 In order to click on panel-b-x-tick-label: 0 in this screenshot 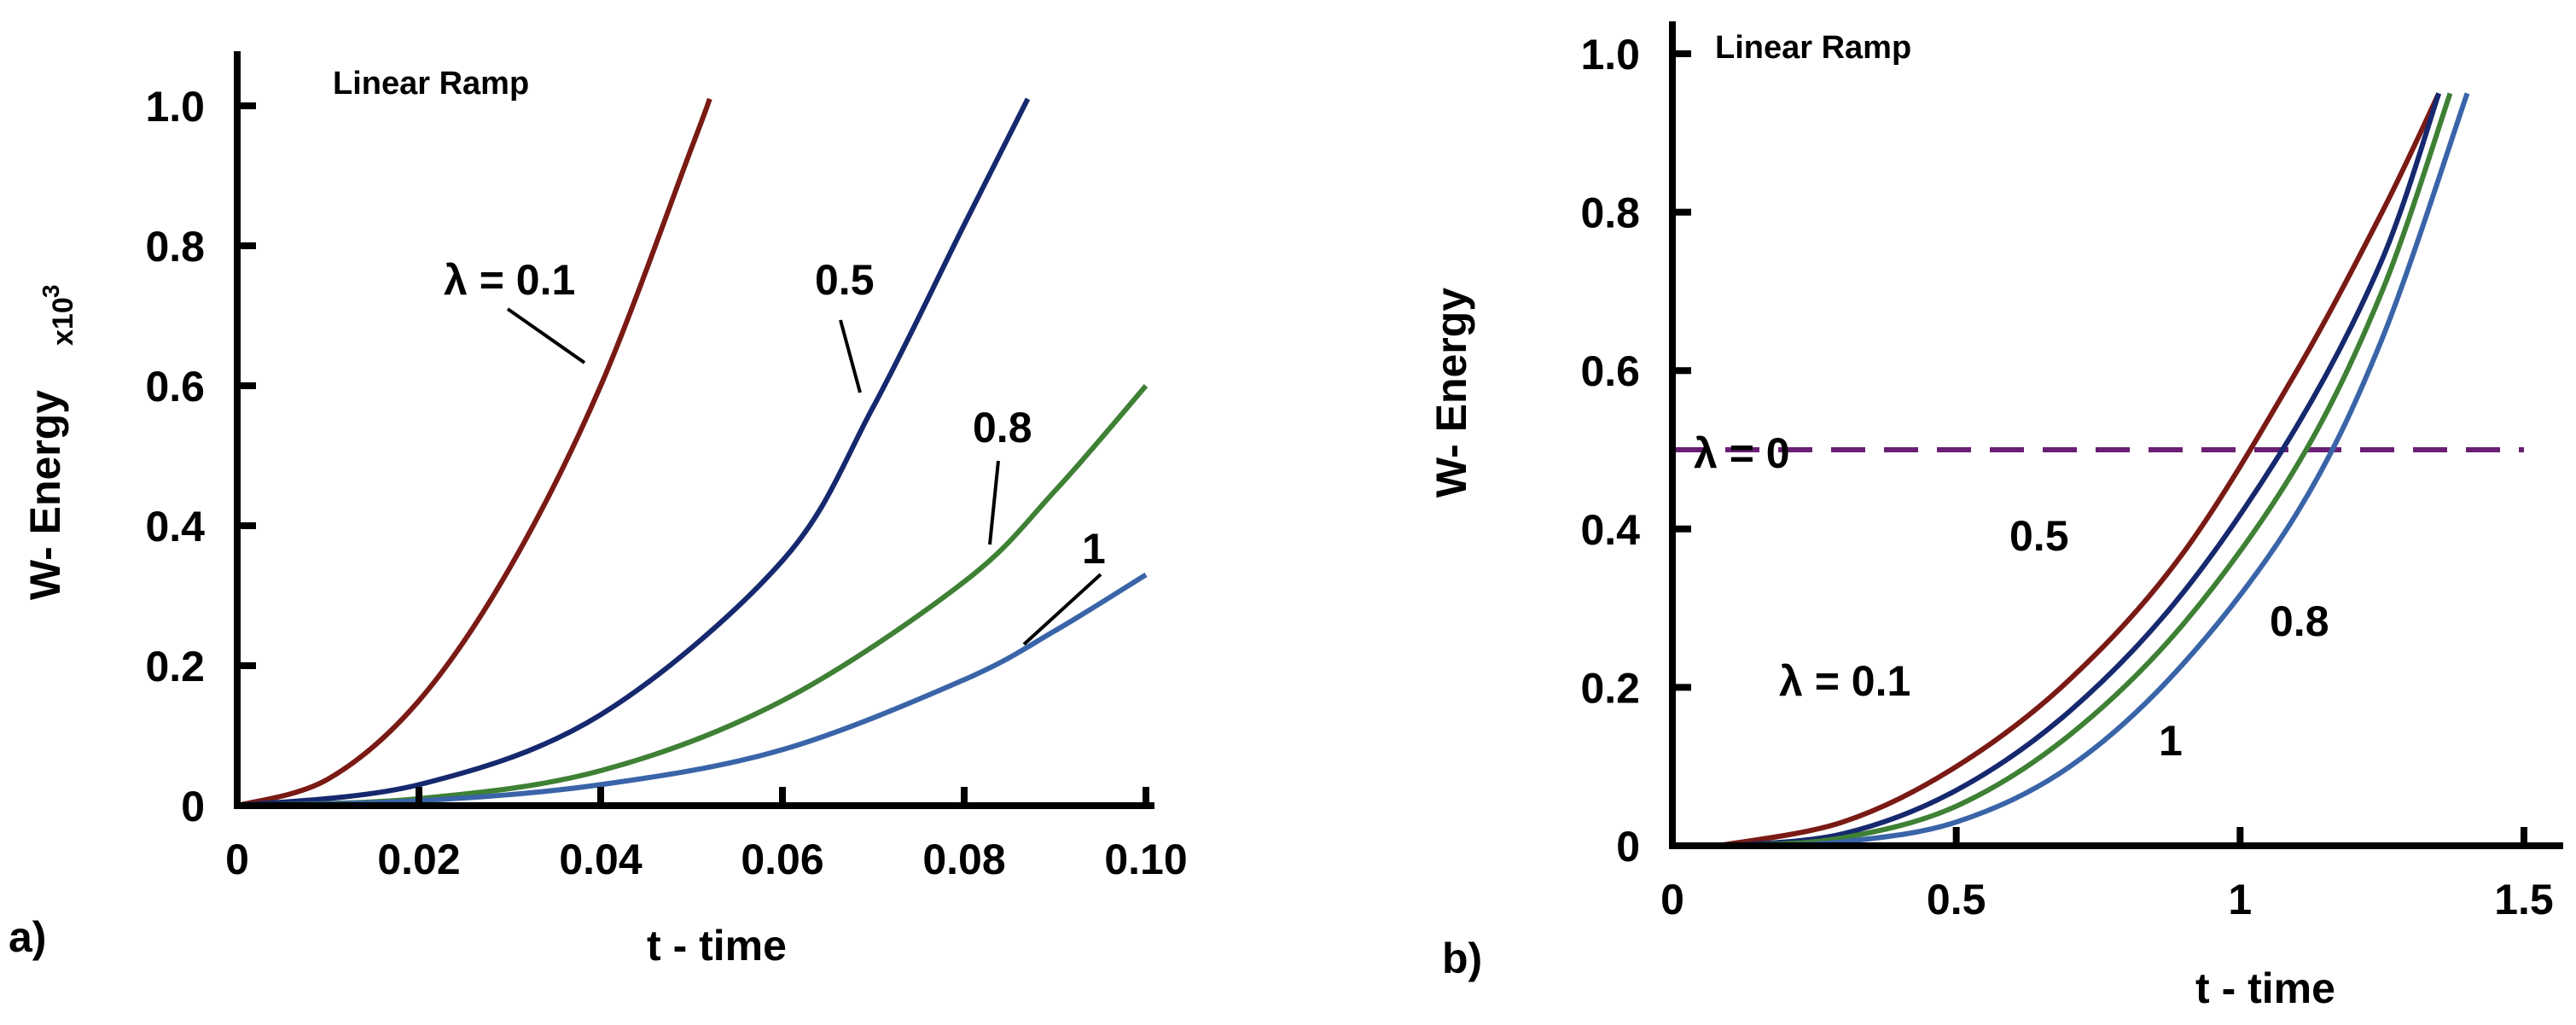, I will do `click(1672, 900)`.